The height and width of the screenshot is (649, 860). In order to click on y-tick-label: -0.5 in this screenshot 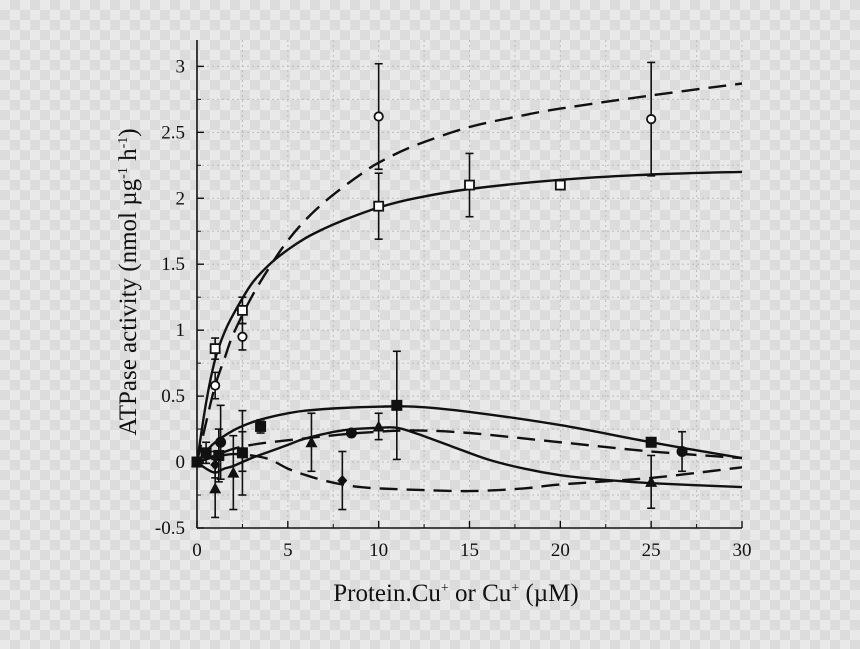, I will do `click(170, 528)`.